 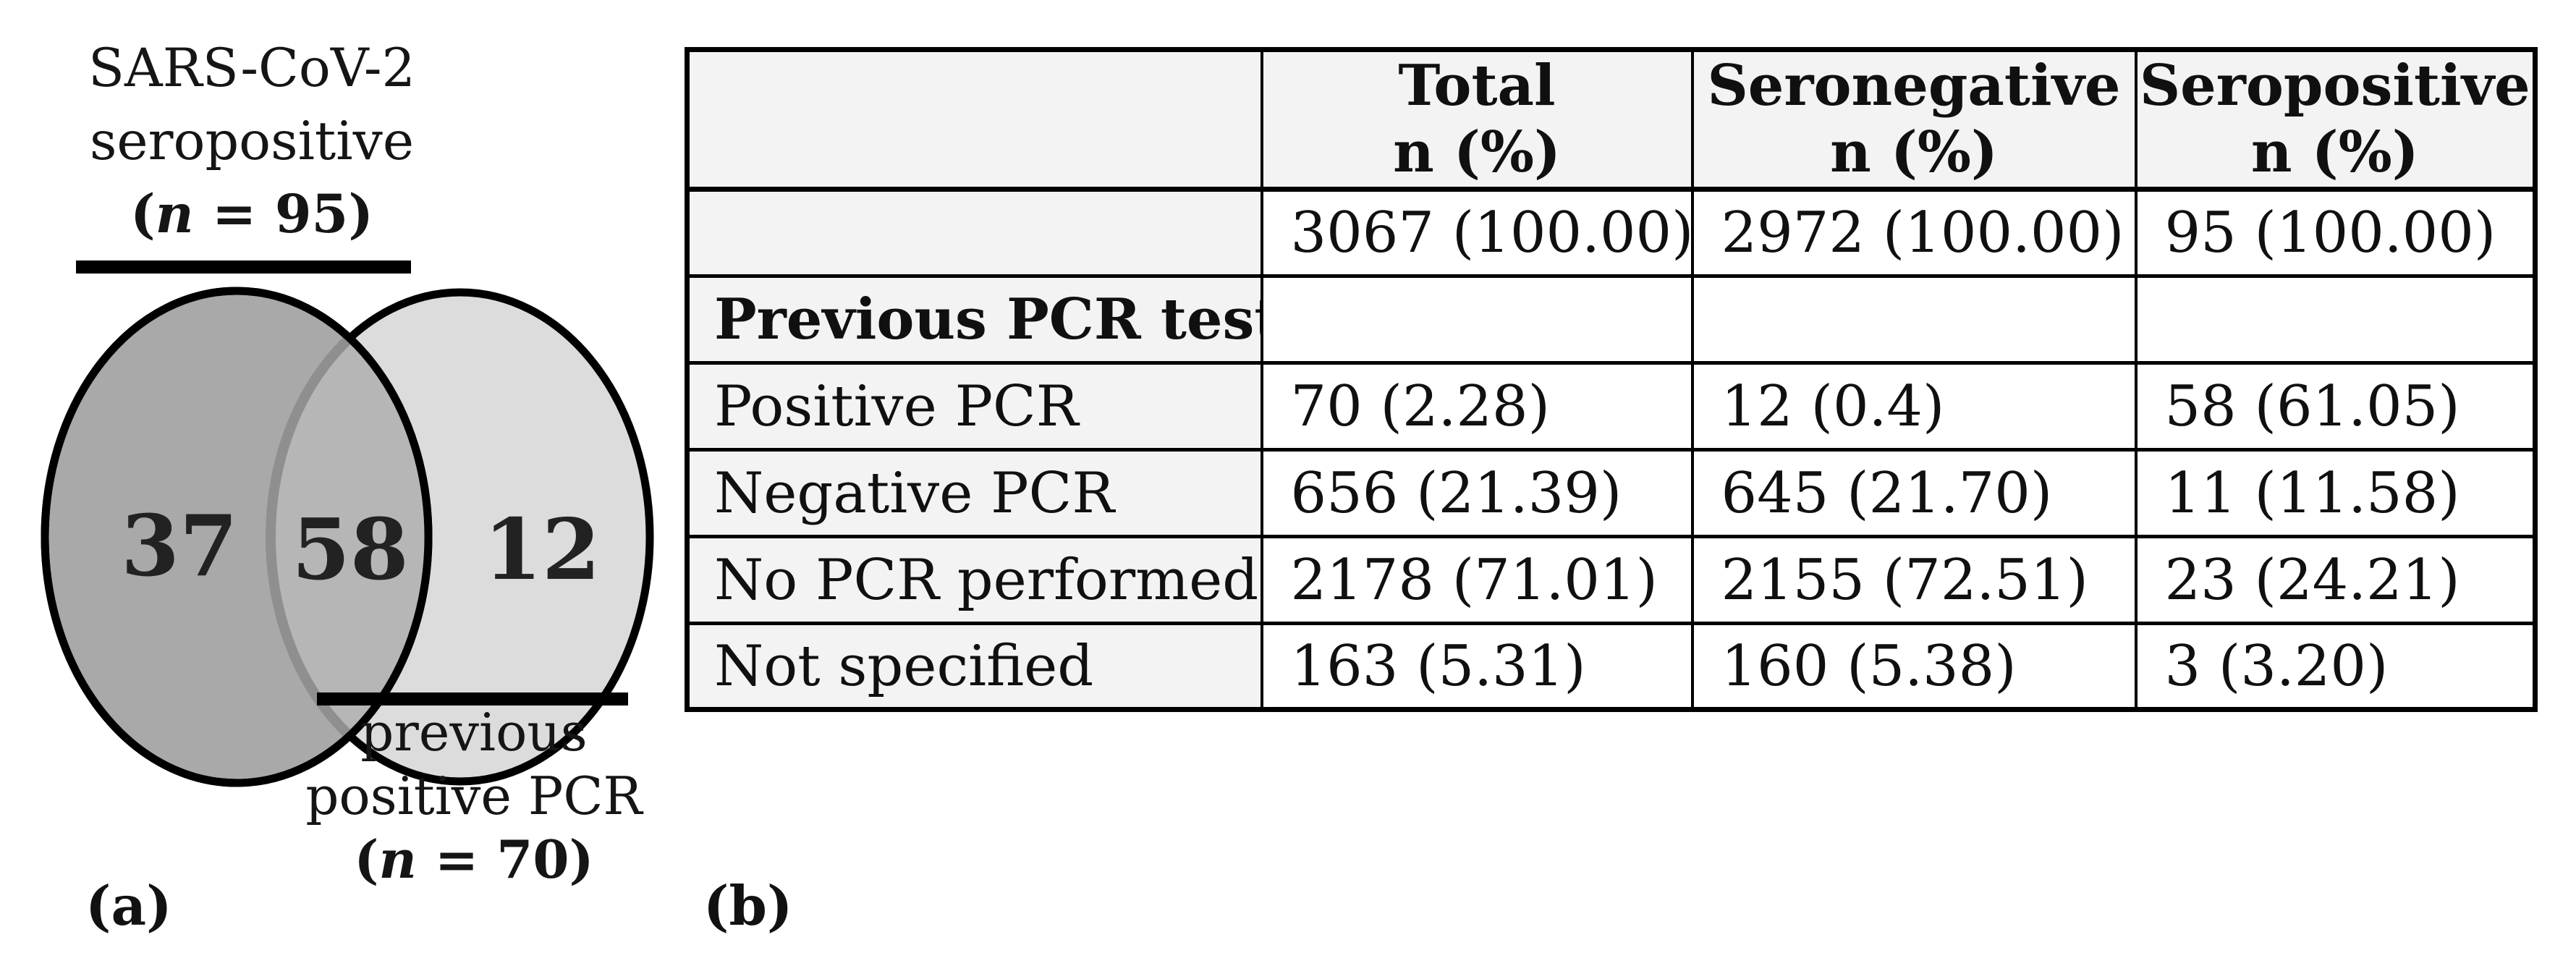 What do you see at coordinates (1914, 493) in the screenshot?
I see `cell-negative-pcr-seronegative: 645 (21.70)` at bounding box center [1914, 493].